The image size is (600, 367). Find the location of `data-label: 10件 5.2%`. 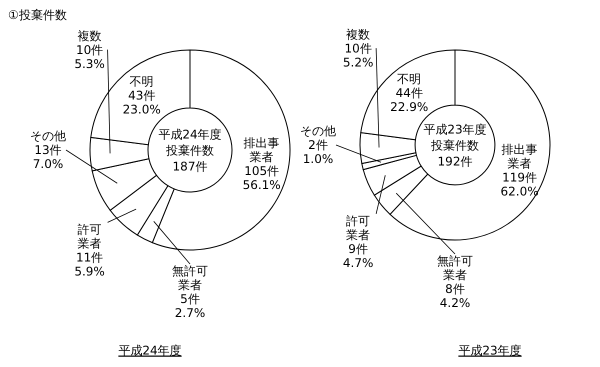

data-label: 10件 5.2% is located at coordinates (358, 55).